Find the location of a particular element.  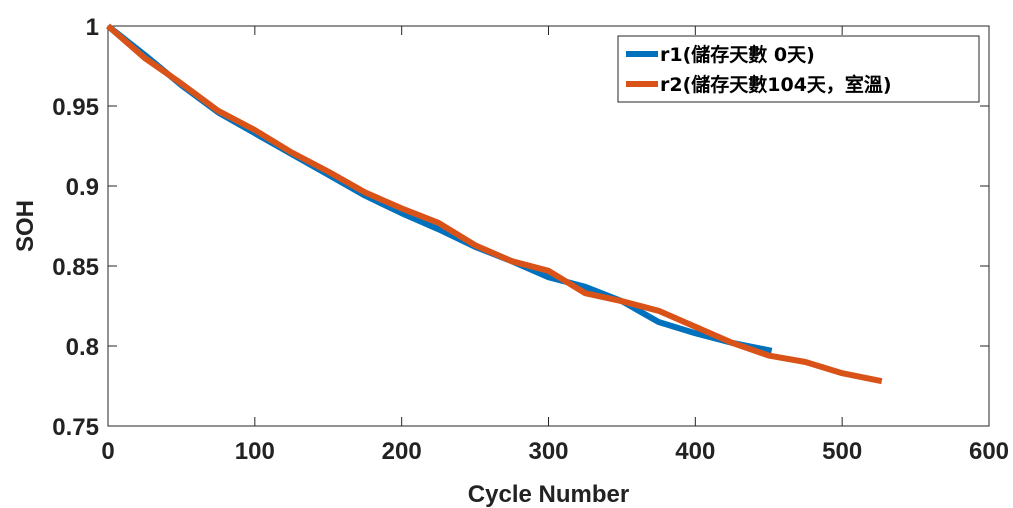

x-tick-label: 600 is located at coordinates (989, 451).